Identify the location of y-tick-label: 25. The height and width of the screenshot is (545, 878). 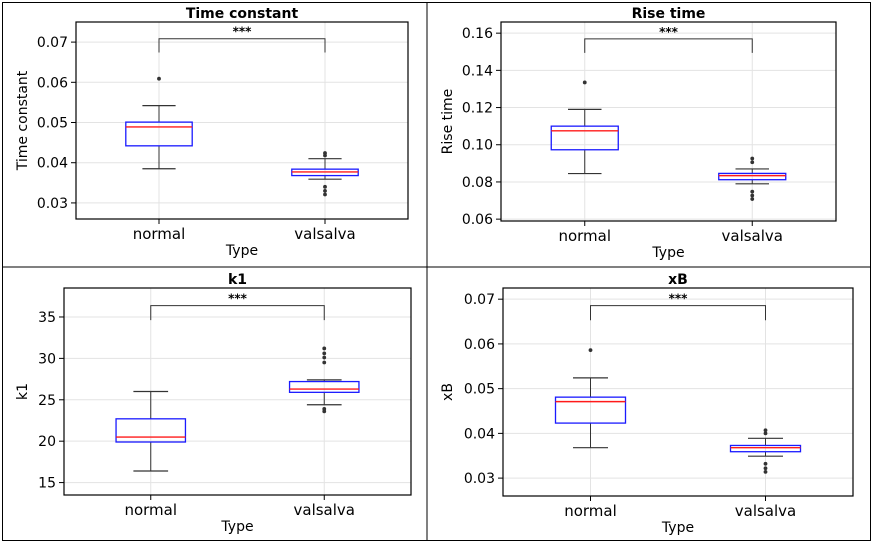
(47, 401).